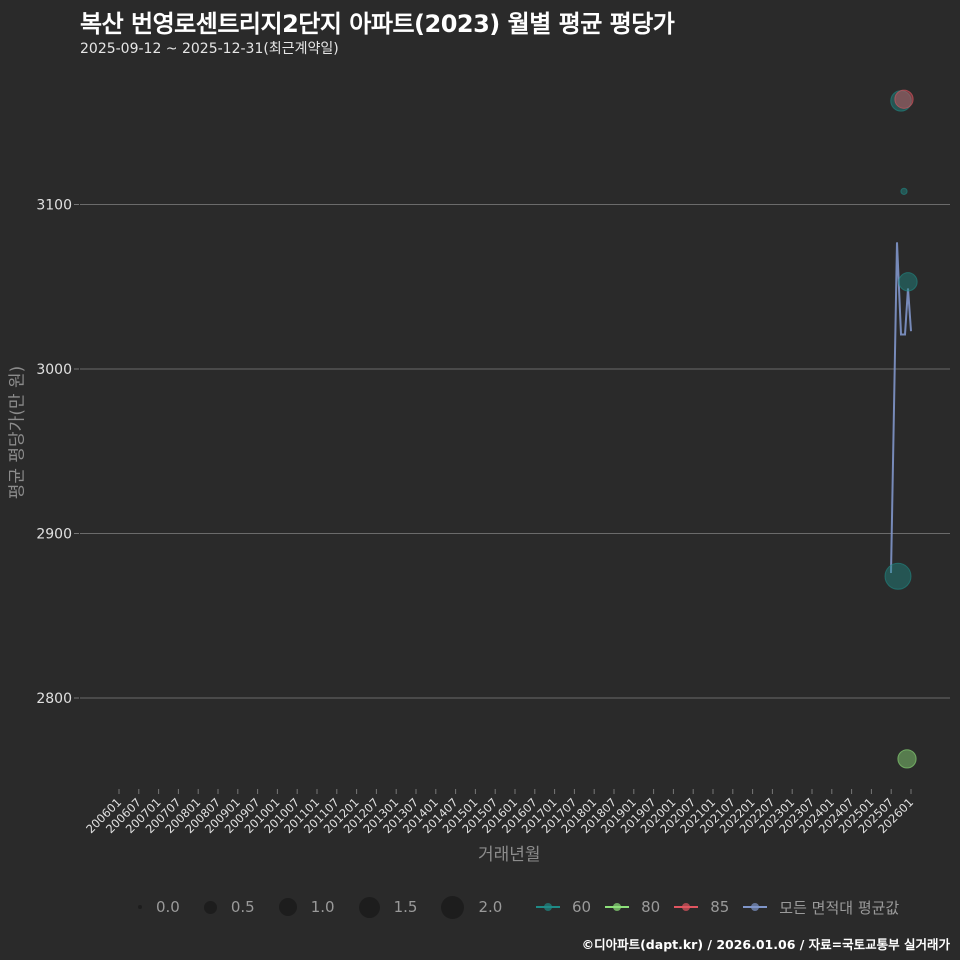 This screenshot has height=960, width=960. I want to click on size-legend-item: 1.5, so click(393, 907).